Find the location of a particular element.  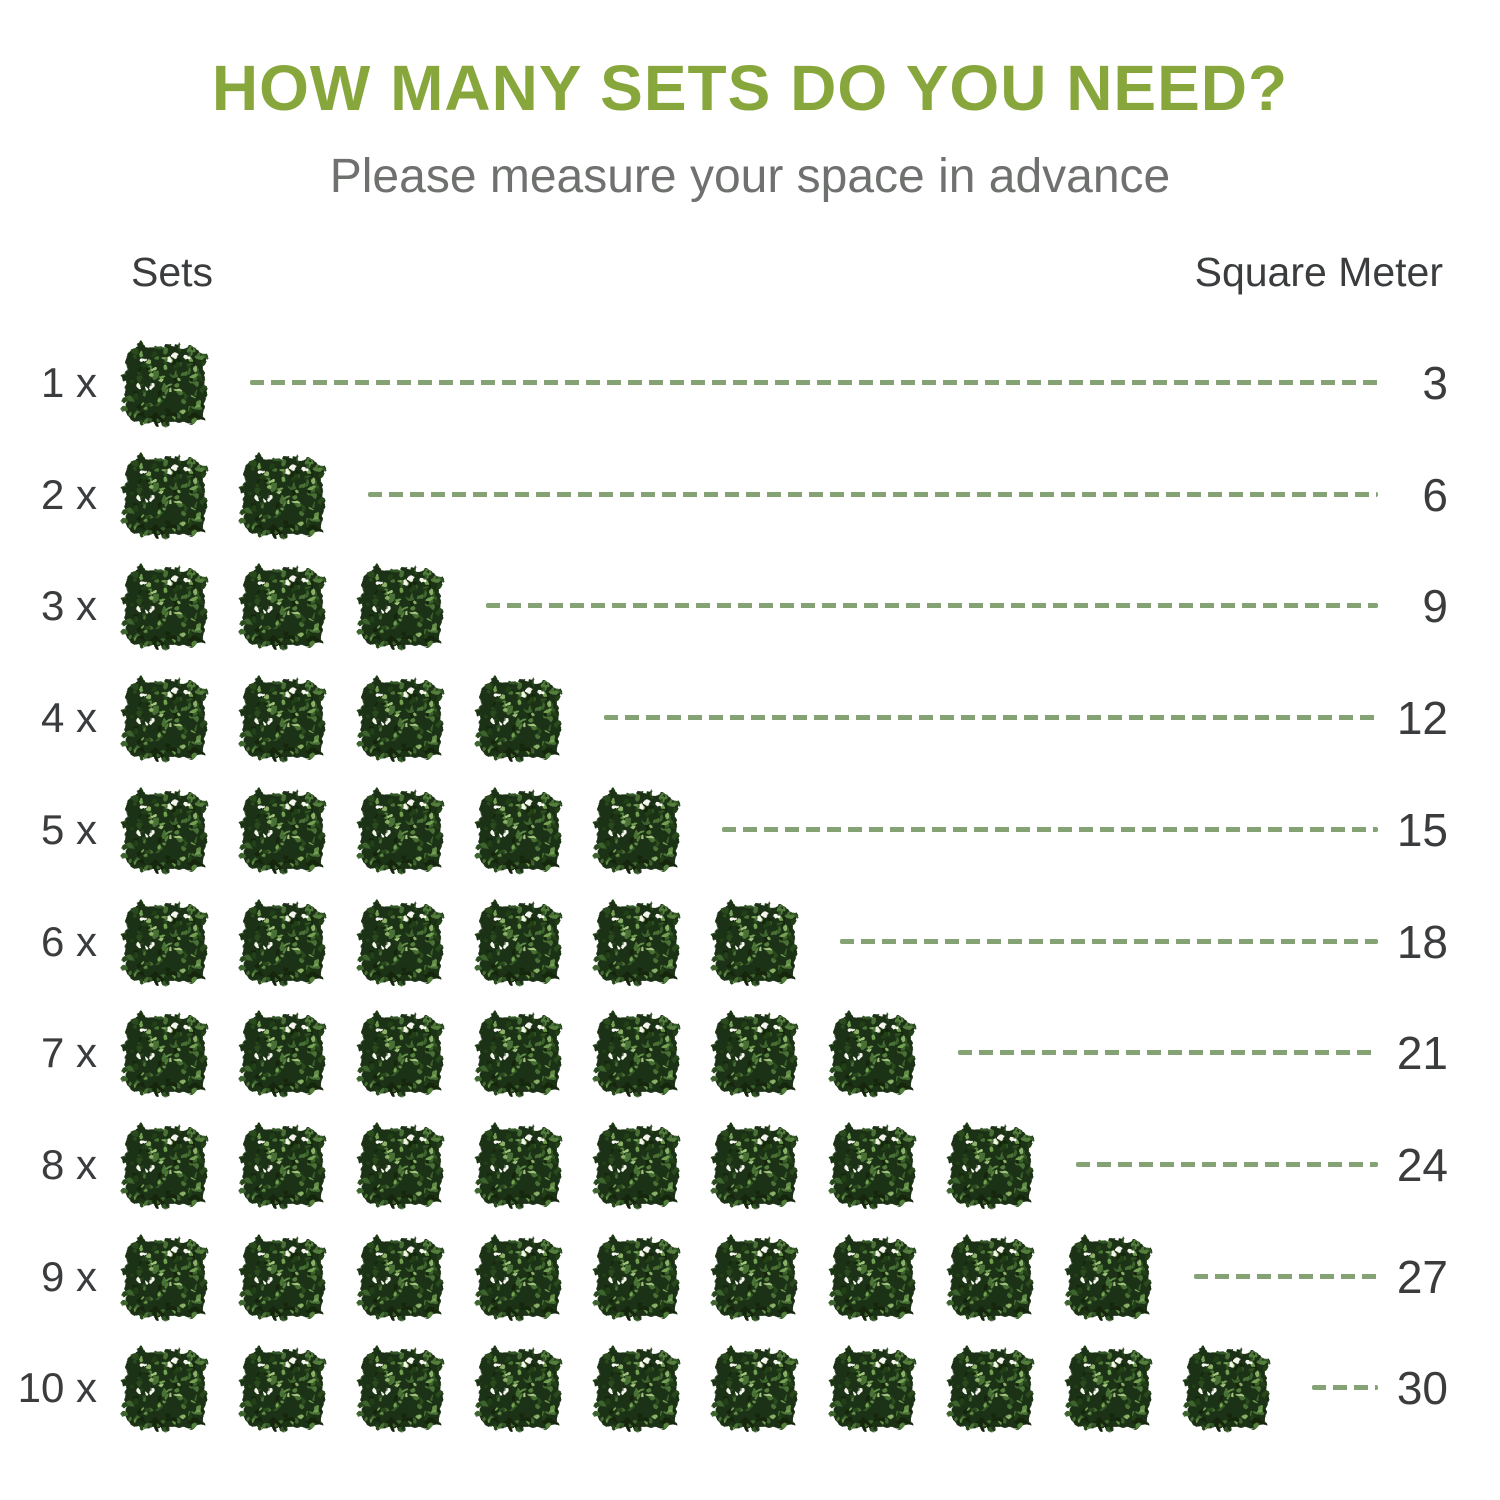

pictograph-row: 6 x 18 is located at coordinates (750, 942).